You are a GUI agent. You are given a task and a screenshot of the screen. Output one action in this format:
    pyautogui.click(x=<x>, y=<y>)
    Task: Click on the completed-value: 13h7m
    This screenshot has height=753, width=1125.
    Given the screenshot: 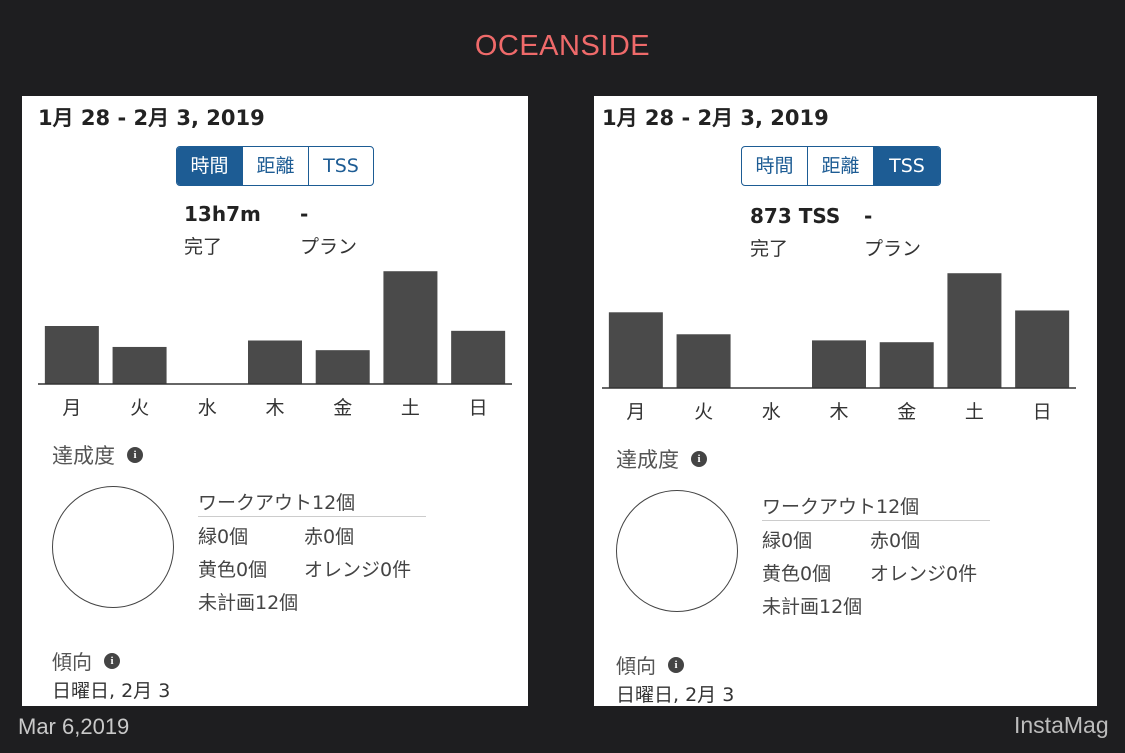 What is the action you would take?
    pyautogui.click(x=222, y=214)
    